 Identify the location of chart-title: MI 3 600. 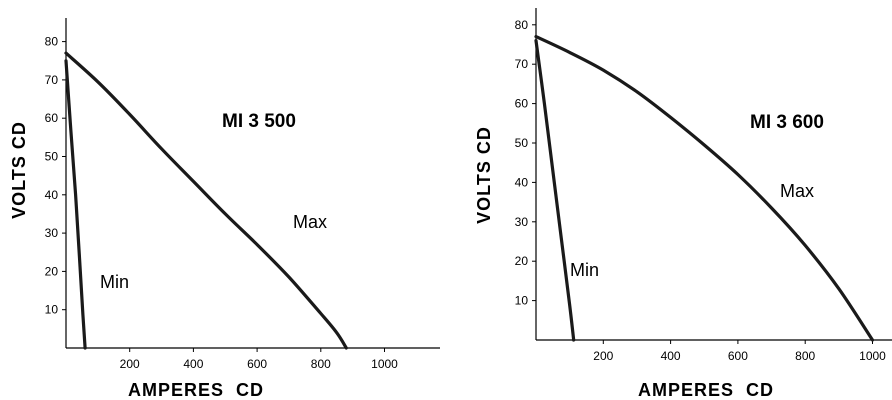
(787, 122).